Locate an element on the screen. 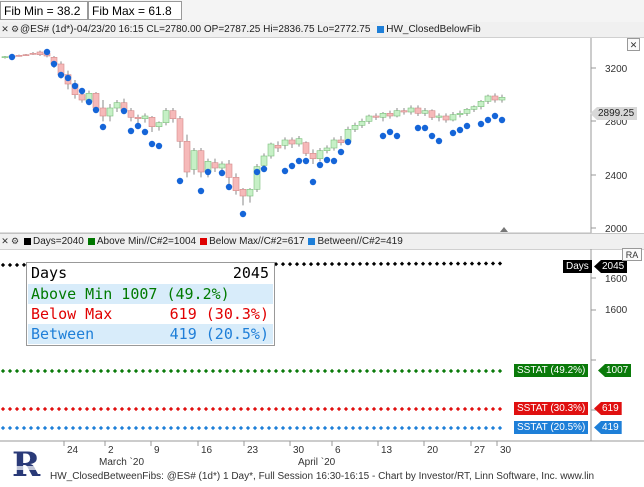 The width and height of the screenshot is (644, 487). x-tick-label: 9 is located at coordinates (157, 450).